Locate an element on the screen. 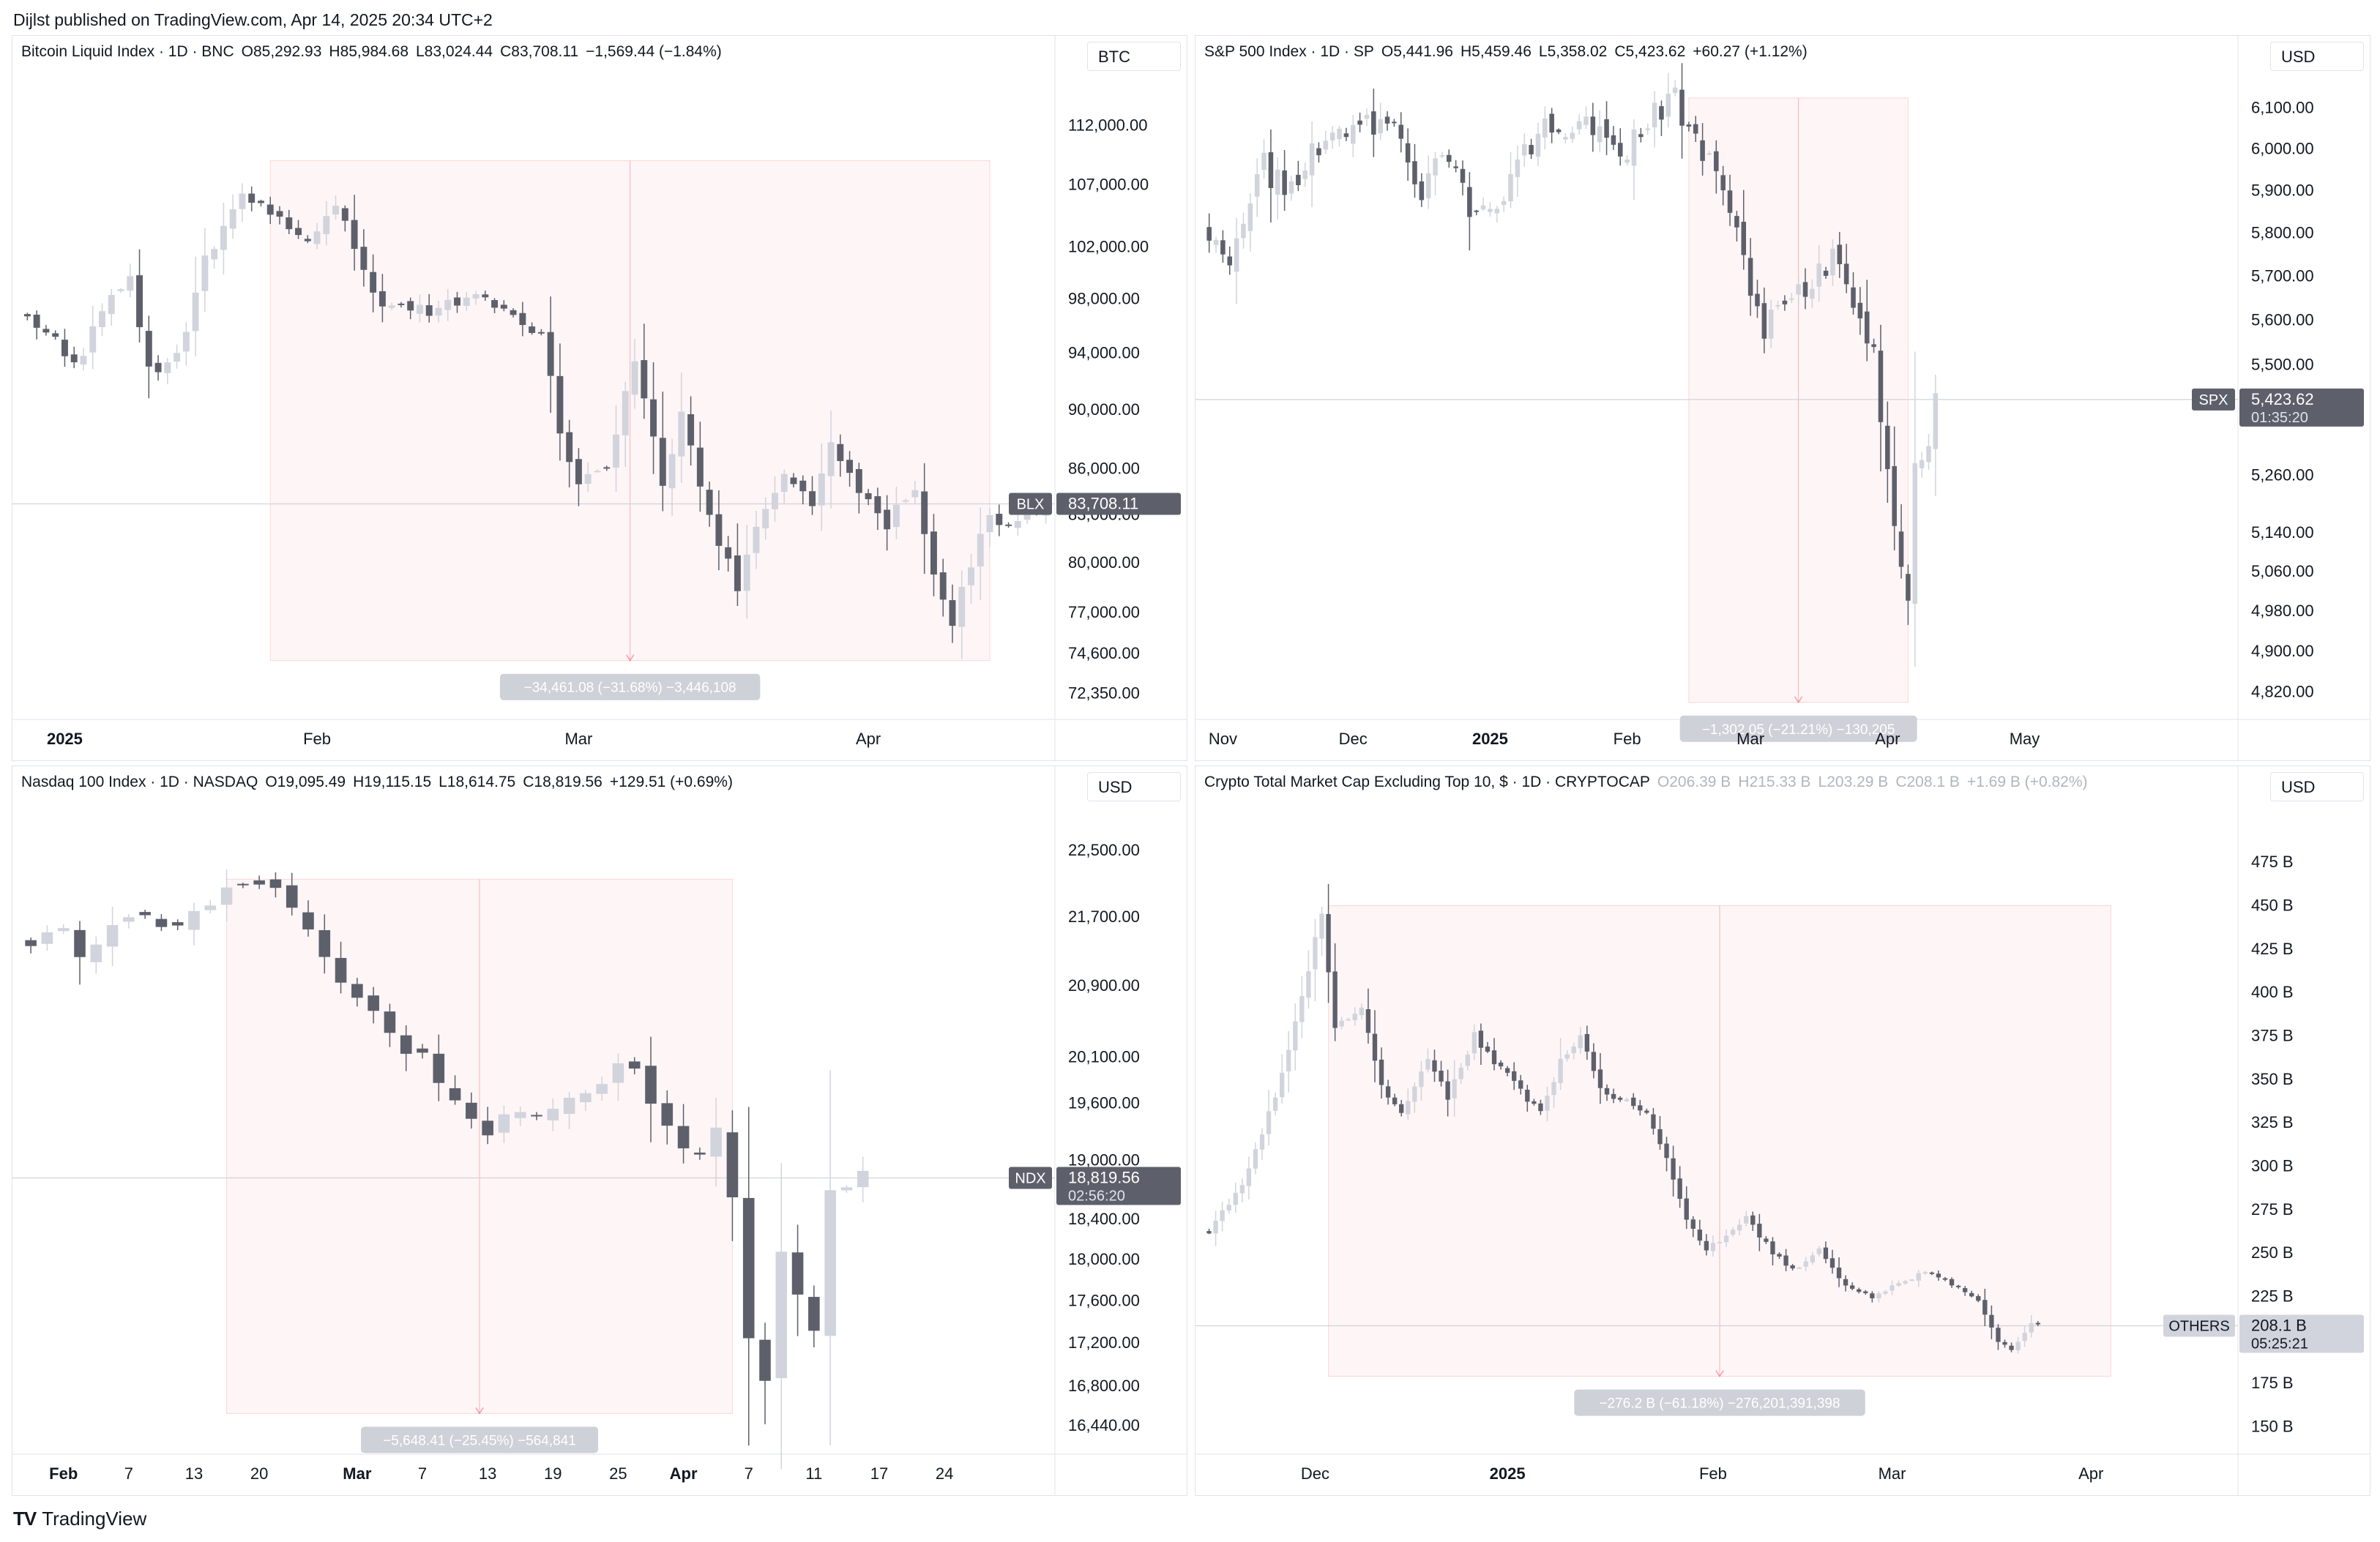 This screenshot has width=2380, height=1542. y-tick-label: 16,800.00 is located at coordinates (1104, 1386).